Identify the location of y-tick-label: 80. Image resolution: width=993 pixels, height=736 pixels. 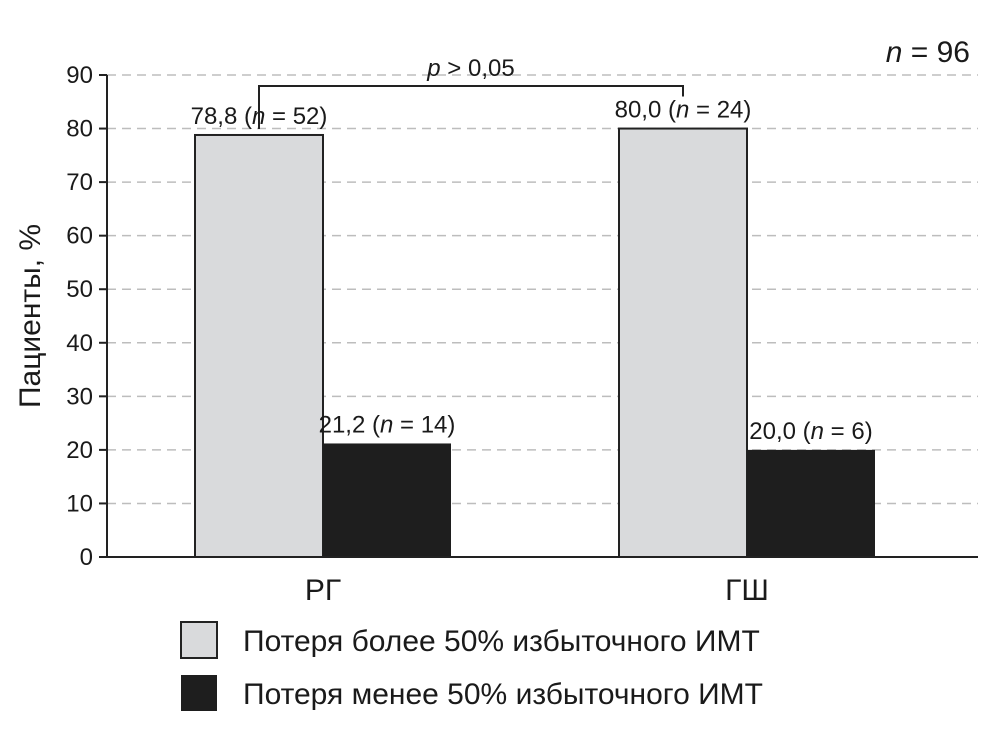
(79, 129).